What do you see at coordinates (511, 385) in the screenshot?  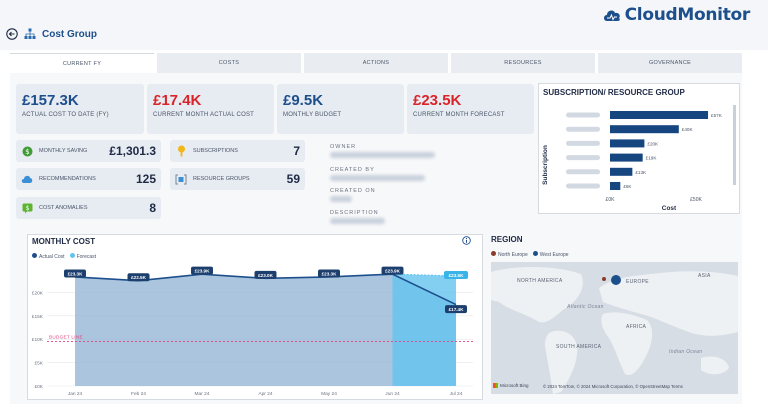 I see `bing-logo: Microsoft Bing` at bounding box center [511, 385].